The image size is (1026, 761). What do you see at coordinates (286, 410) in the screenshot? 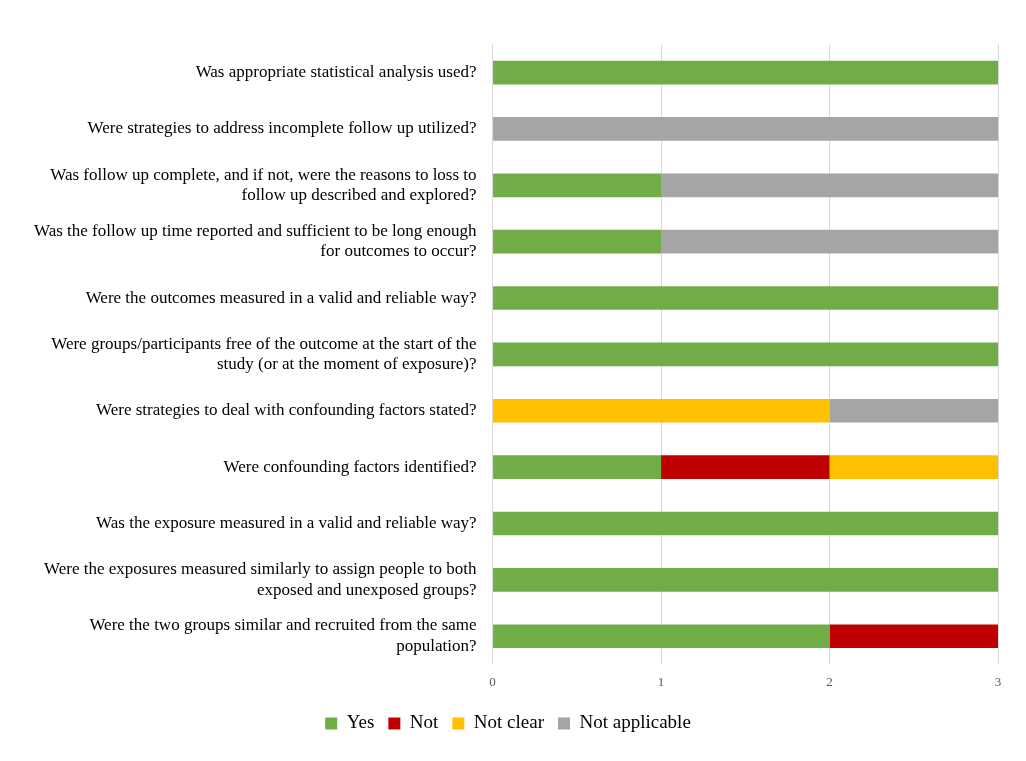
I see `y-tick-label: Were strategies to deal with confounding factors stated?` at bounding box center [286, 410].